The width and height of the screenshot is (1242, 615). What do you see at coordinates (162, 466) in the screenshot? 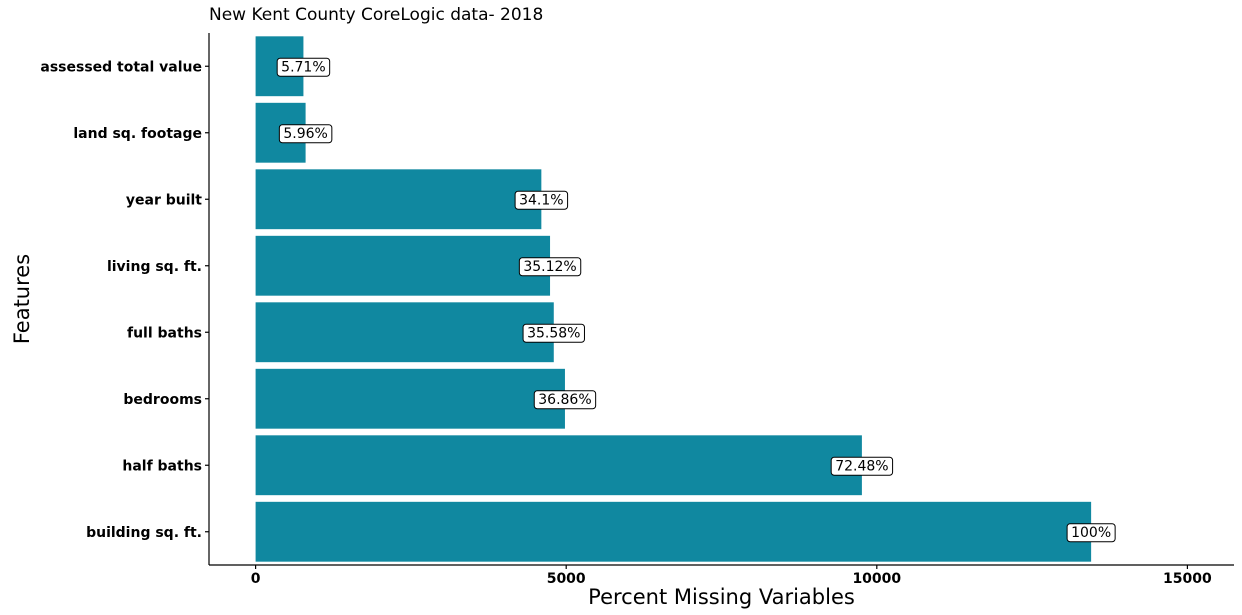
I see `y-tick-label-6: half baths` at bounding box center [162, 466].